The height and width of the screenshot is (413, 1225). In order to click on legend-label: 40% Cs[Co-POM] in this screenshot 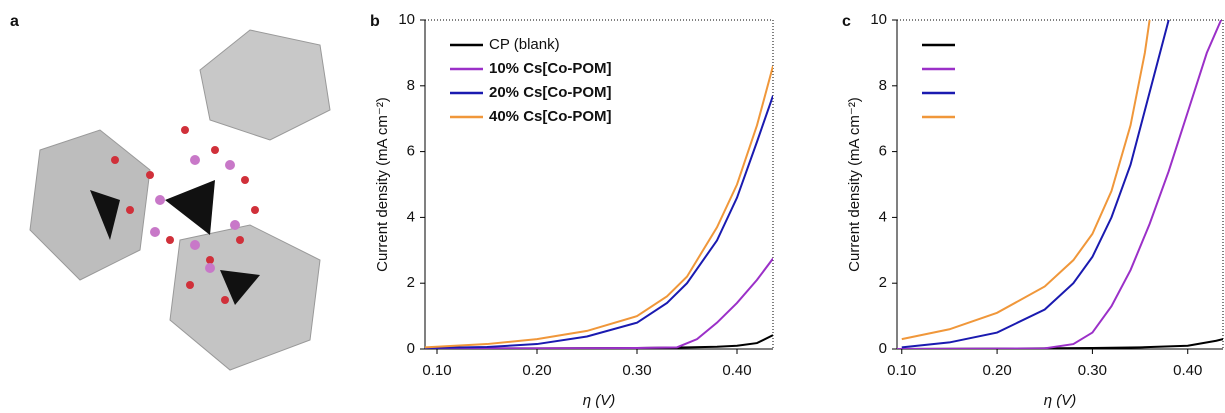, I will do `click(550, 116)`.